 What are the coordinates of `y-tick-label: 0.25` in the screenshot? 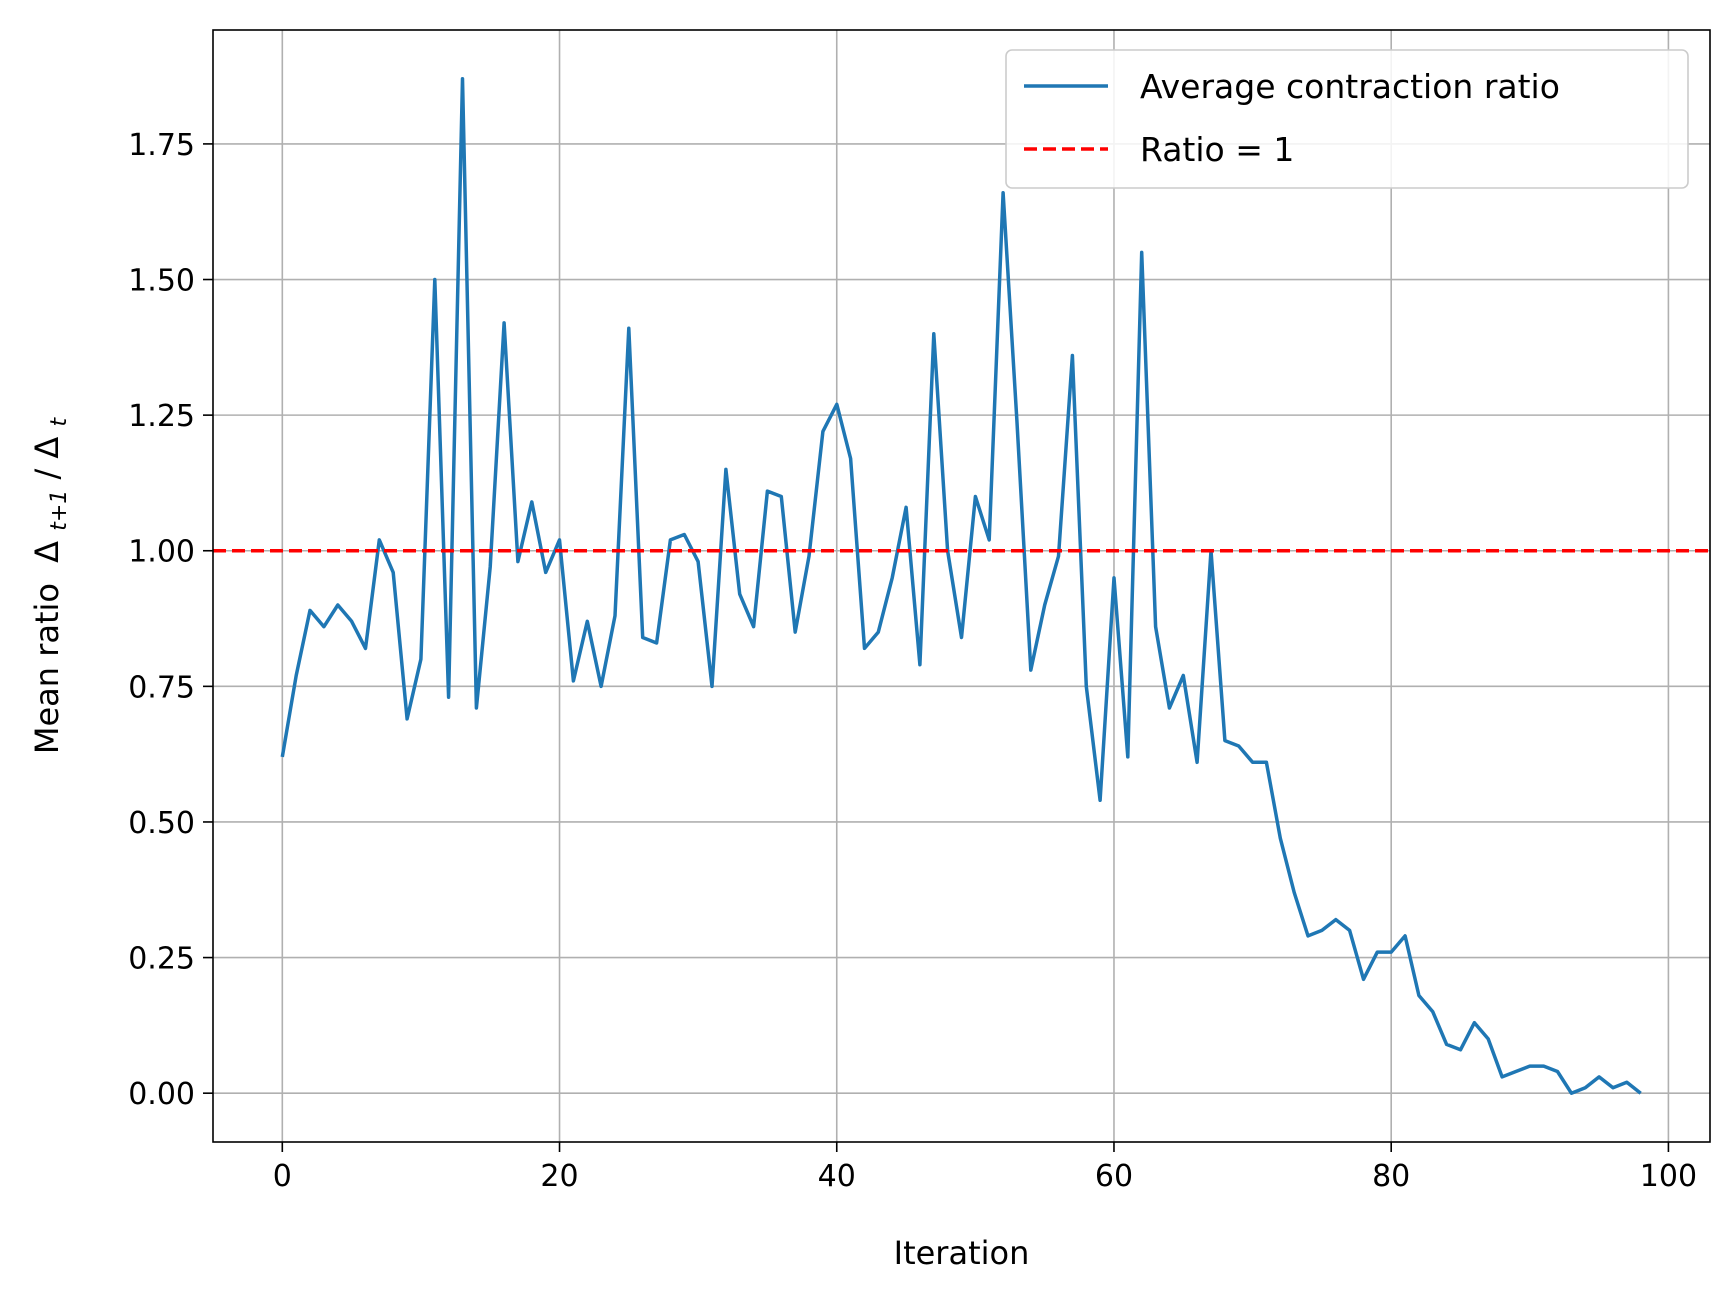 It's located at (161, 959).